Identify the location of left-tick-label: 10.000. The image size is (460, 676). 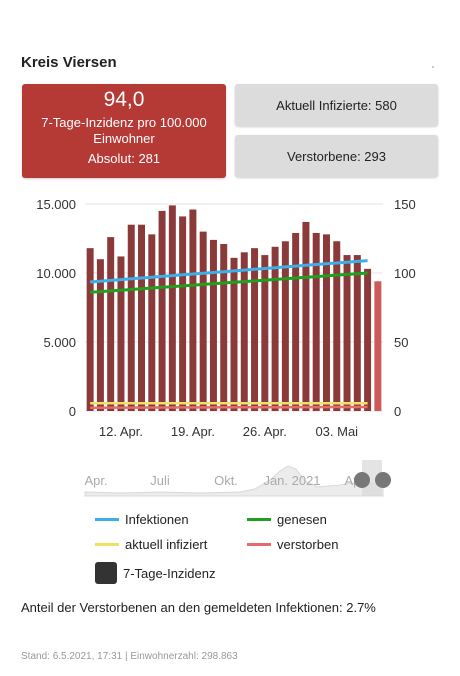
(56, 273).